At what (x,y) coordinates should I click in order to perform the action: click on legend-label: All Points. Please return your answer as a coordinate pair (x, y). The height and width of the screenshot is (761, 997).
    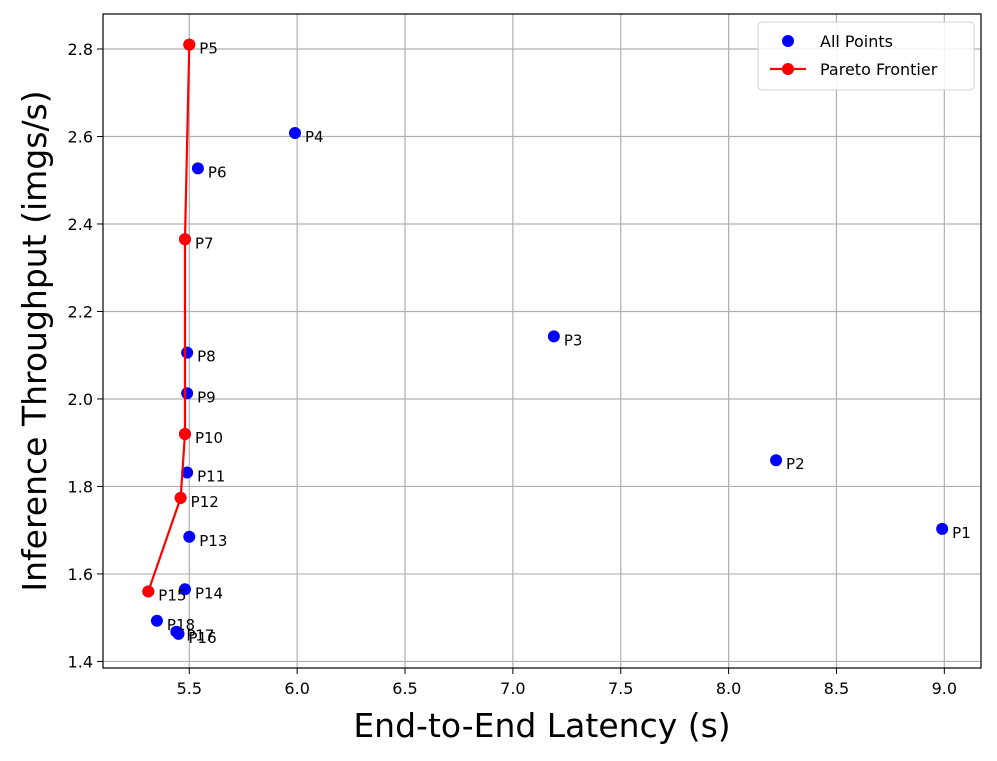
    Looking at the image, I should click on (856, 41).